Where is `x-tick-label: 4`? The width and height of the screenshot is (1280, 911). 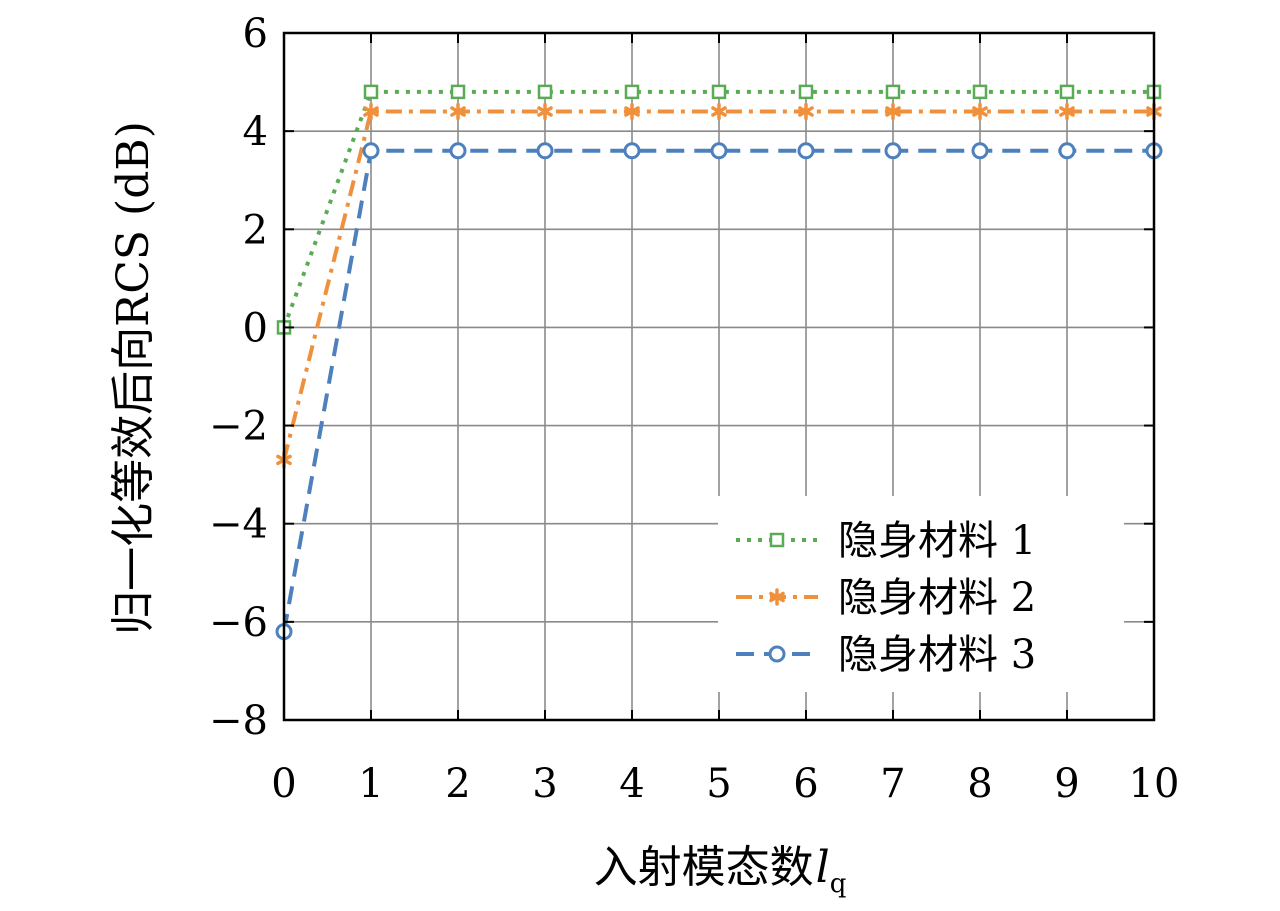 x-tick-label: 4 is located at coordinates (631, 784).